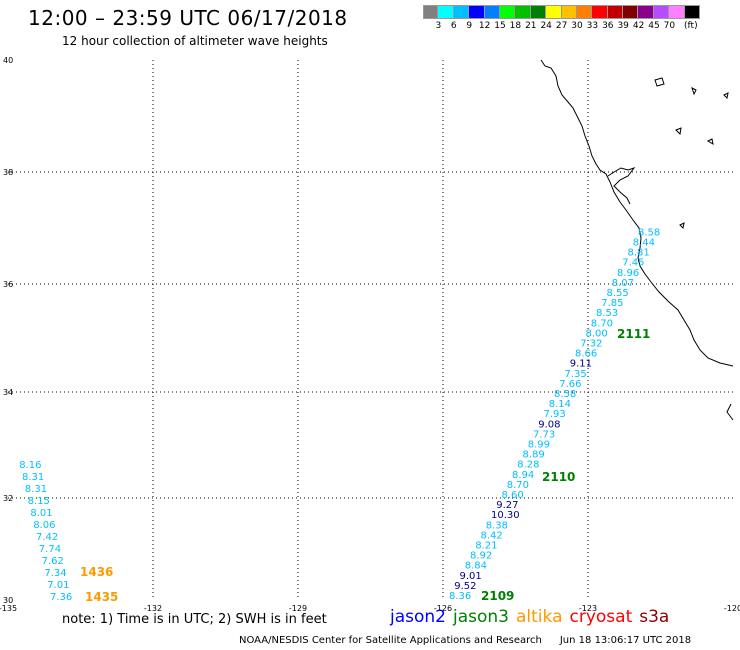 Image resolution: width=740 pixels, height=650 pixels. Describe the element at coordinates (597, 333) in the screenshot. I see `wave-height-reading: 8.00` at that location.